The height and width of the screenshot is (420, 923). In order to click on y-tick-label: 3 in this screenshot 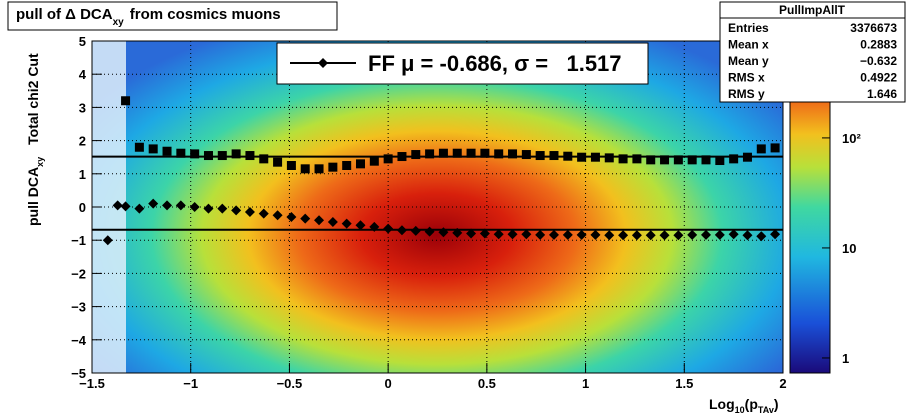, I will do `click(82, 107)`.